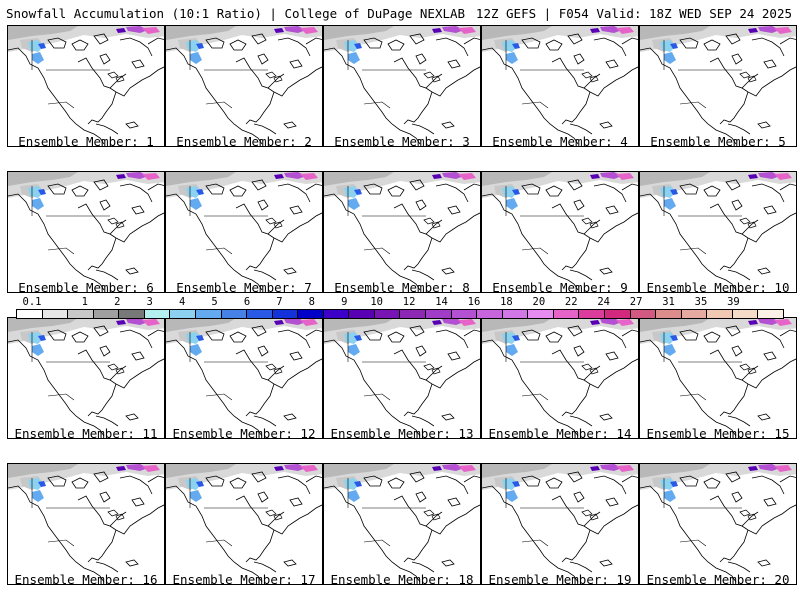  Describe the element at coordinates (506, 302) in the screenshot. I see `legend-tick-label: 18` at that location.